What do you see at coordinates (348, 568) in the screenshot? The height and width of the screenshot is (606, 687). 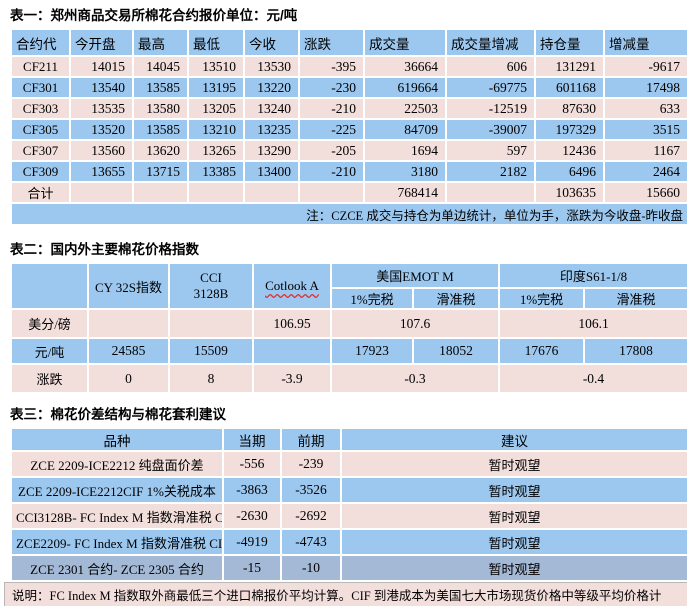 I see `table-row-spread-5: ZCE 2301 合约- ZCE 2305 合约 -15 -10 暂时观望` at bounding box center [348, 568].